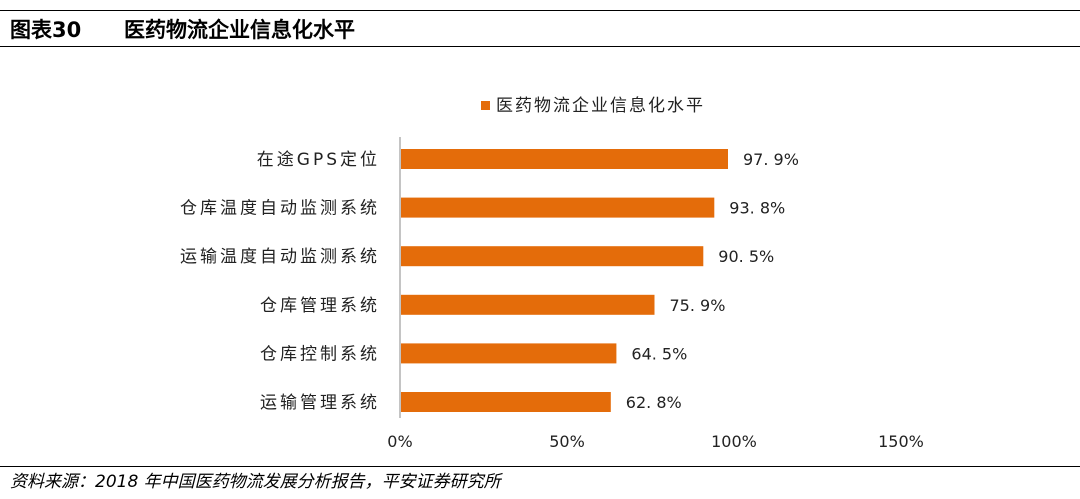 The height and width of the screenshot is (499, 1080). I want to click on category-label: 运输温度自动监测系统, so click(280, 257).